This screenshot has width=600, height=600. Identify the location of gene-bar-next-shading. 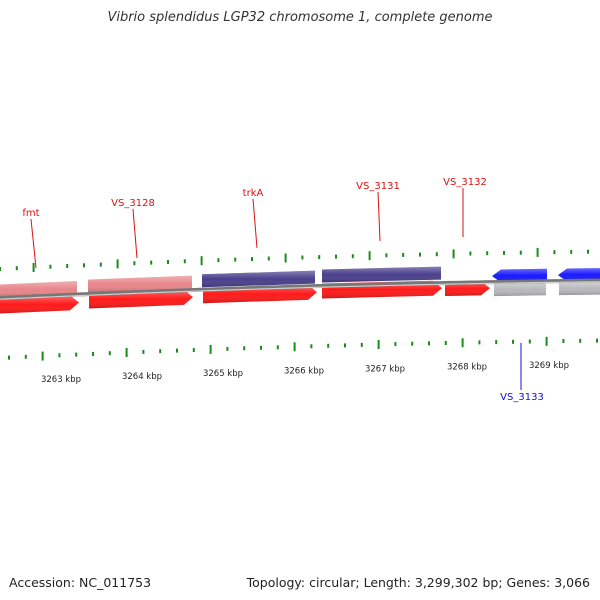
(579, 289).